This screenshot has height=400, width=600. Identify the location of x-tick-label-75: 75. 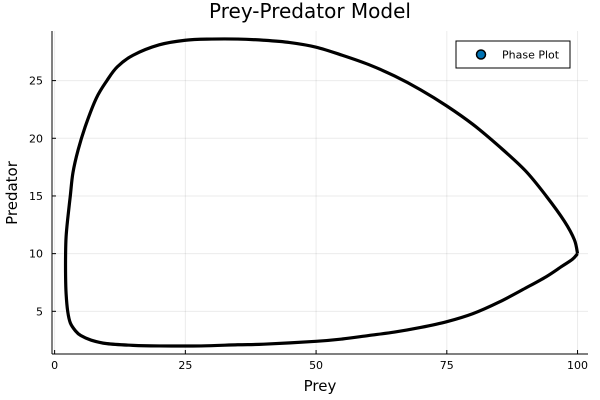
(447, 365).